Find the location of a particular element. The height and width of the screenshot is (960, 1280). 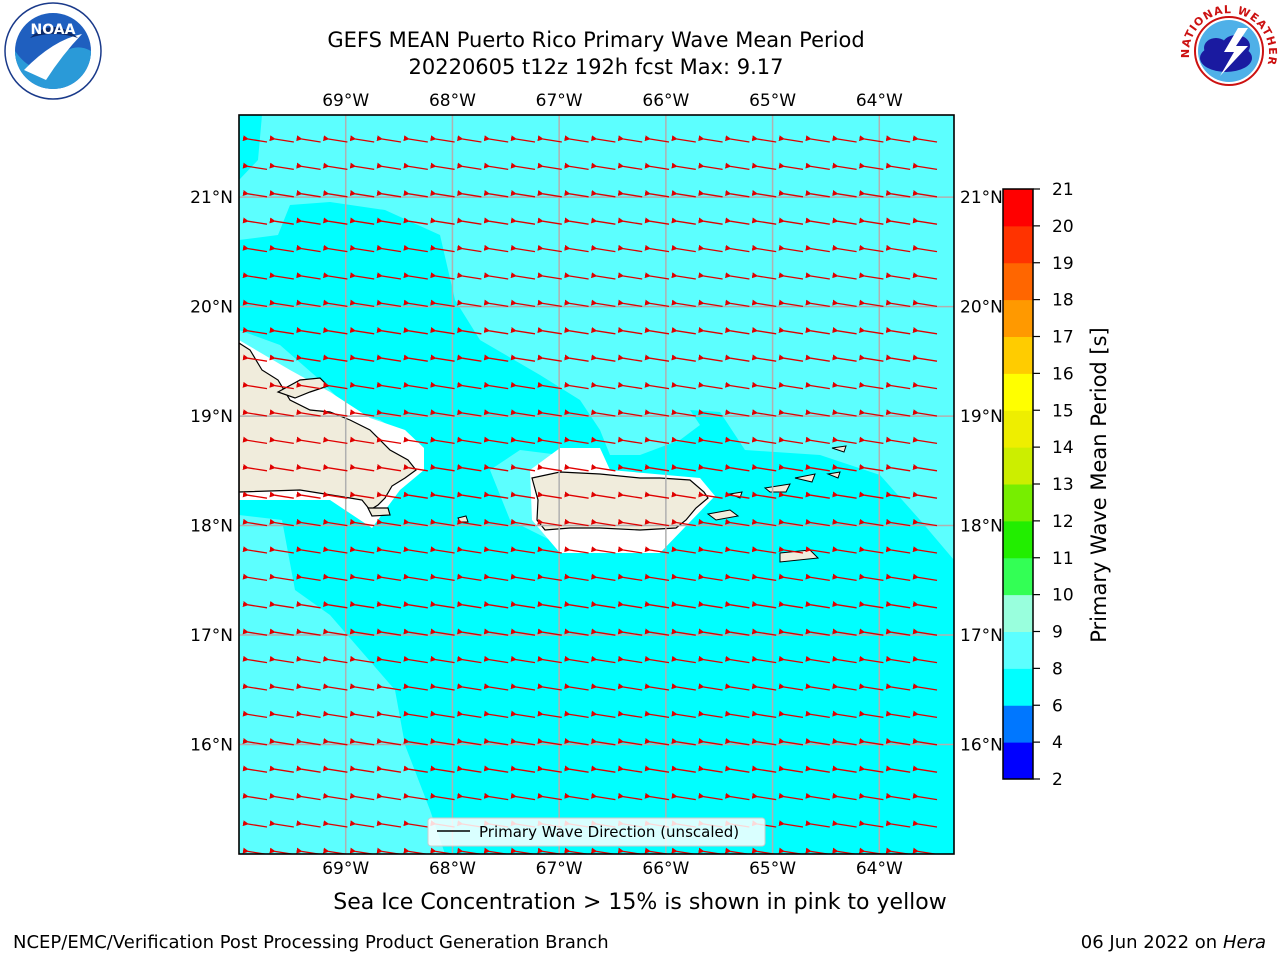

lat-tick-left-0: 21°N is located at coordinates (211, 198).